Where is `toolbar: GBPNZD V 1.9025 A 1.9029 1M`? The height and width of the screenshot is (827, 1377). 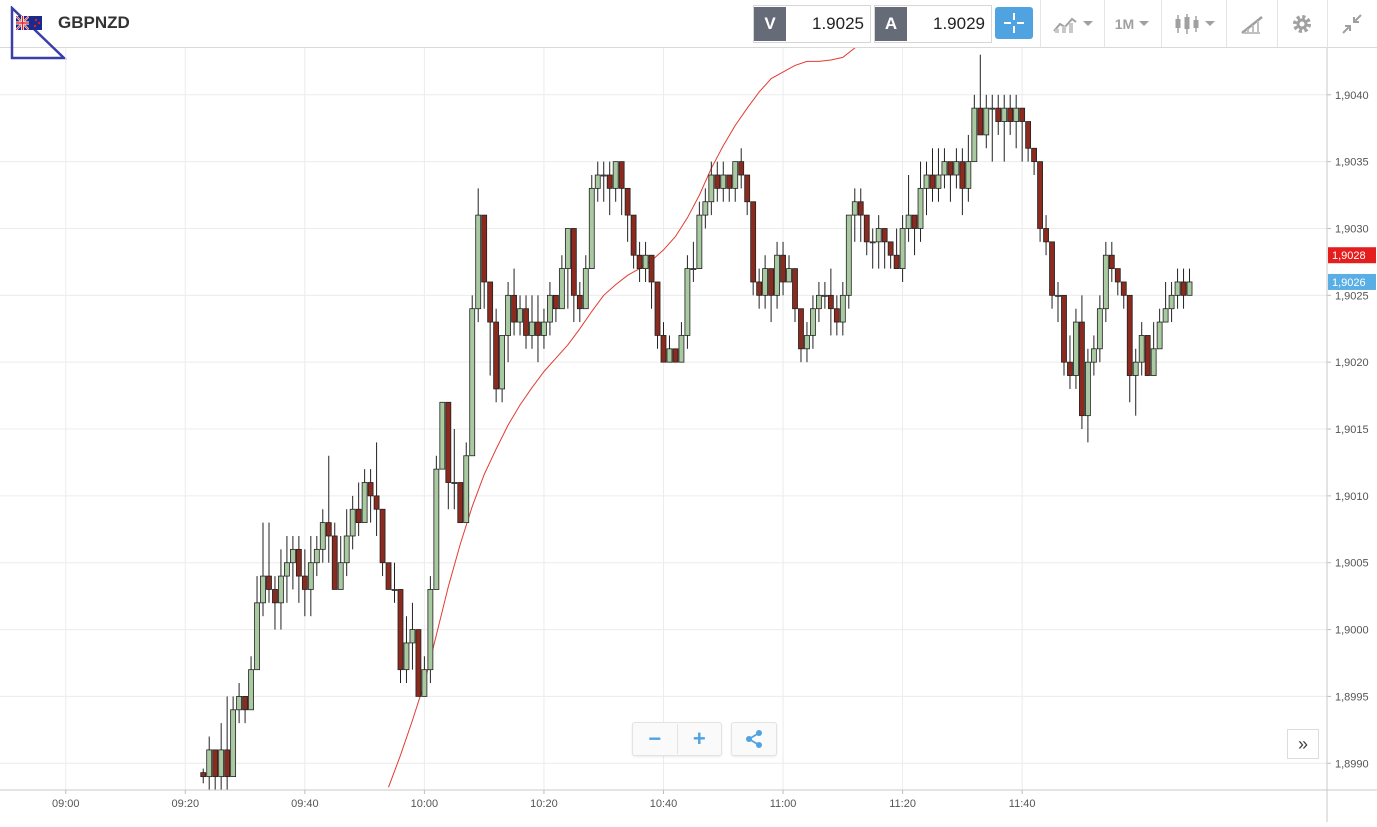 toolbar: GBPNZD V 1.9025 A 1.9029 1M is located at coordinates (688, 30).